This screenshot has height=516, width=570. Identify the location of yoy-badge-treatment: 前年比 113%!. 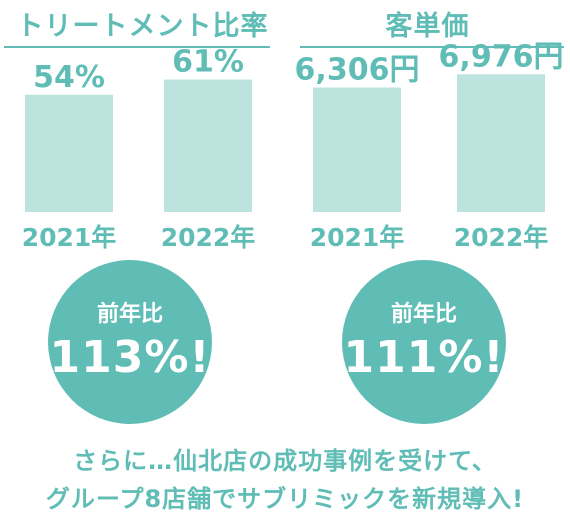
(130, 342).